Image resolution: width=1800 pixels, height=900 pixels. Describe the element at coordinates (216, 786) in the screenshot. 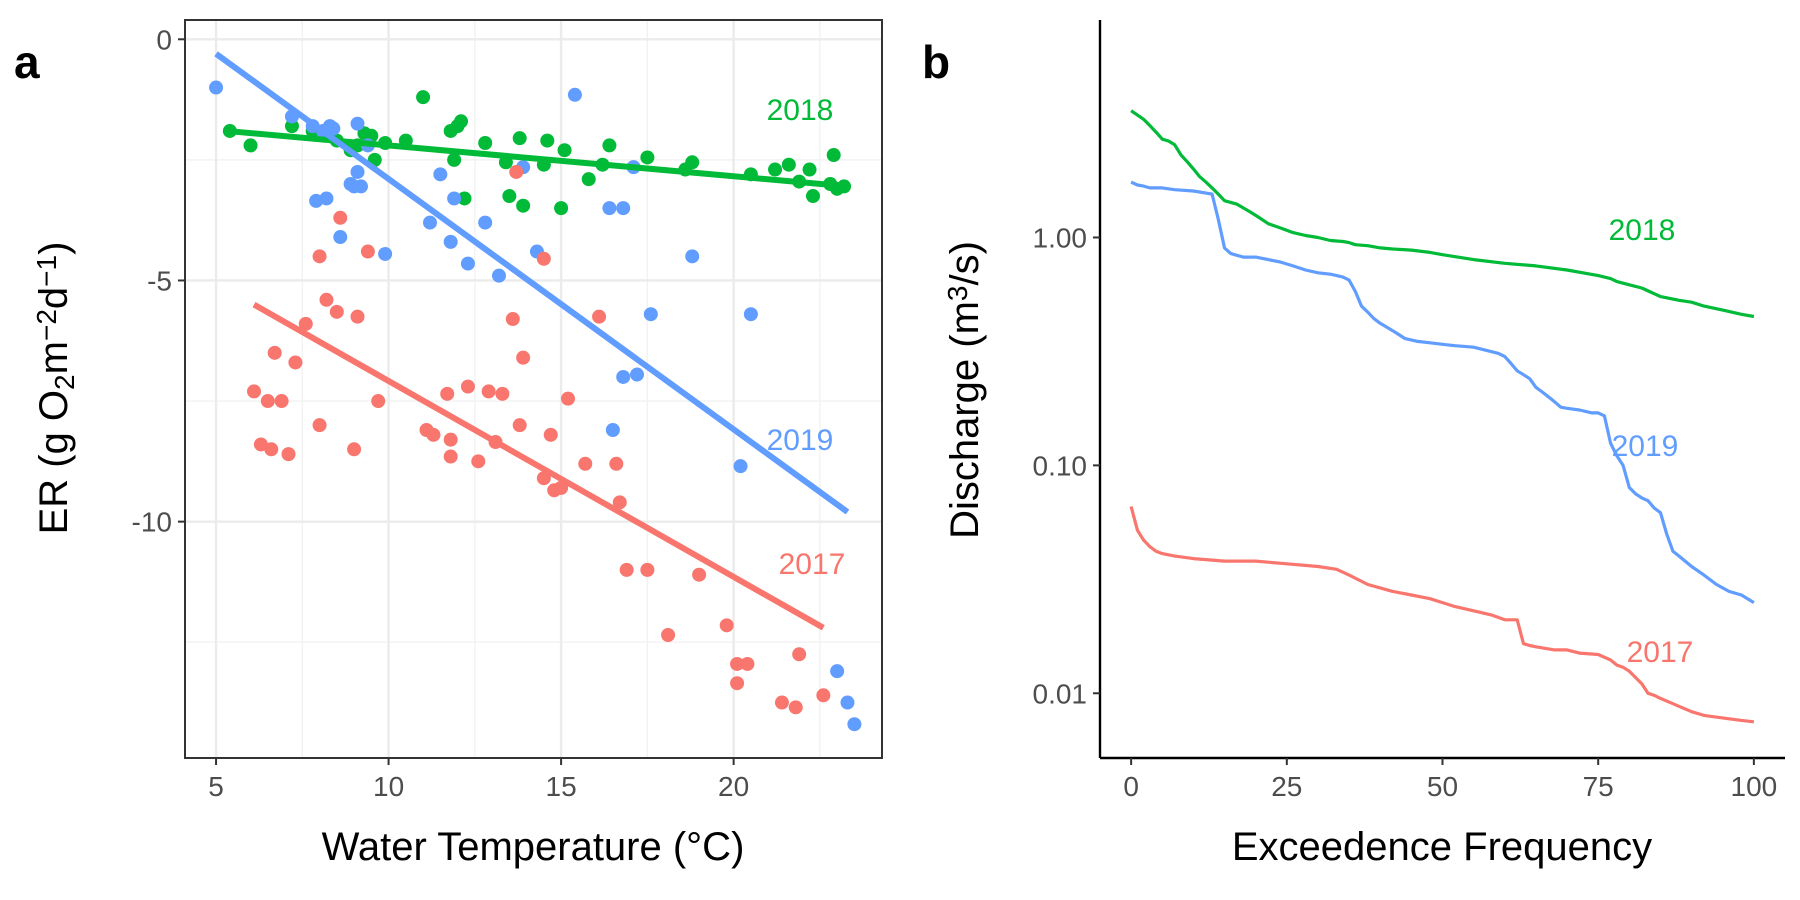

I see `x-tick-label: 5` at that location.